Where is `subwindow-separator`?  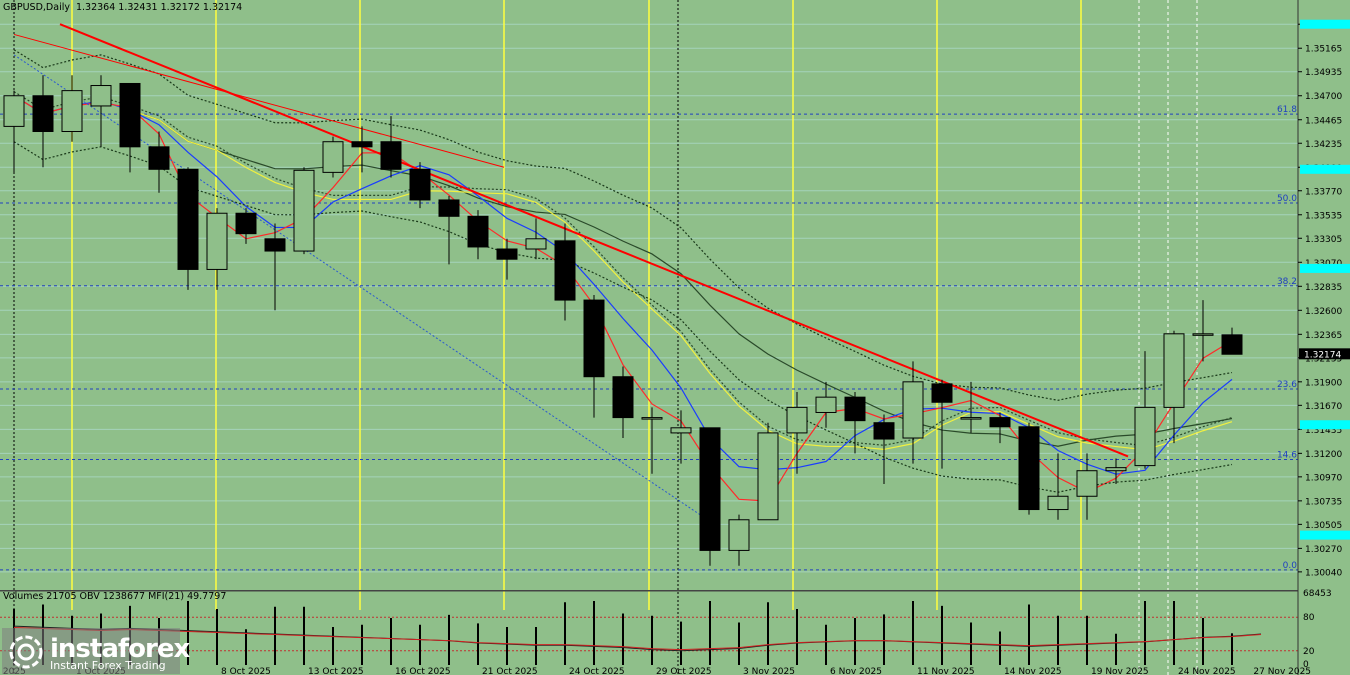 subwindow-separator is located at coordinates (649, 591).